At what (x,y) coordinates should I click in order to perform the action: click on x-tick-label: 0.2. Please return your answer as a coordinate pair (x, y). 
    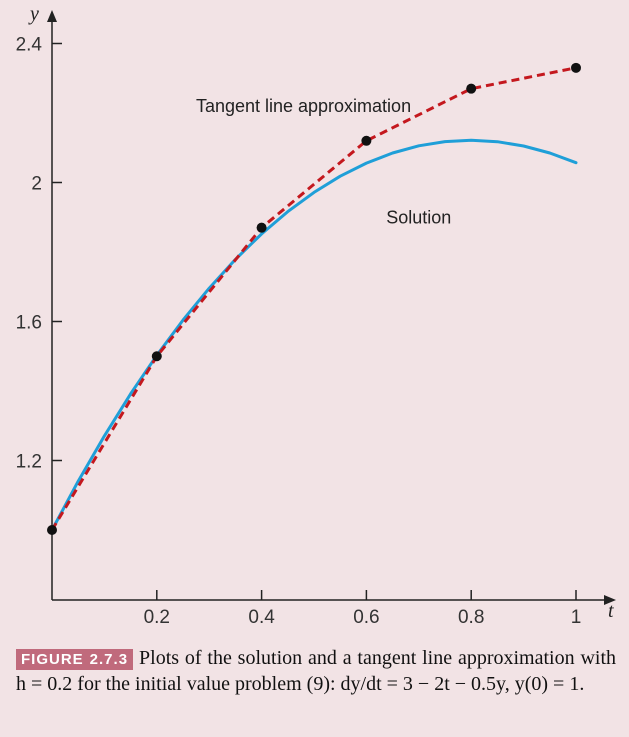
    Looking at the image, I should click on (157, 617).